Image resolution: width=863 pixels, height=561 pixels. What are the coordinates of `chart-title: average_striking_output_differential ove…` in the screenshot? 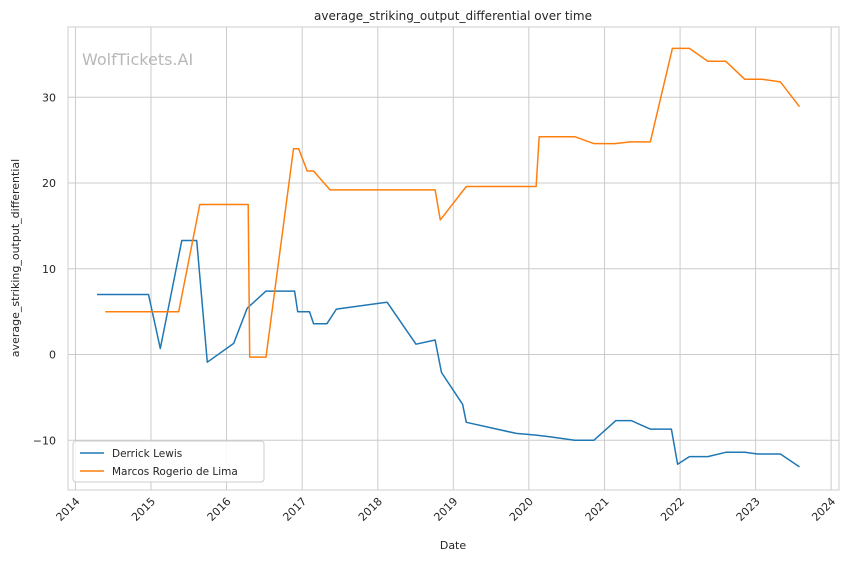 It's located at (453, 16).